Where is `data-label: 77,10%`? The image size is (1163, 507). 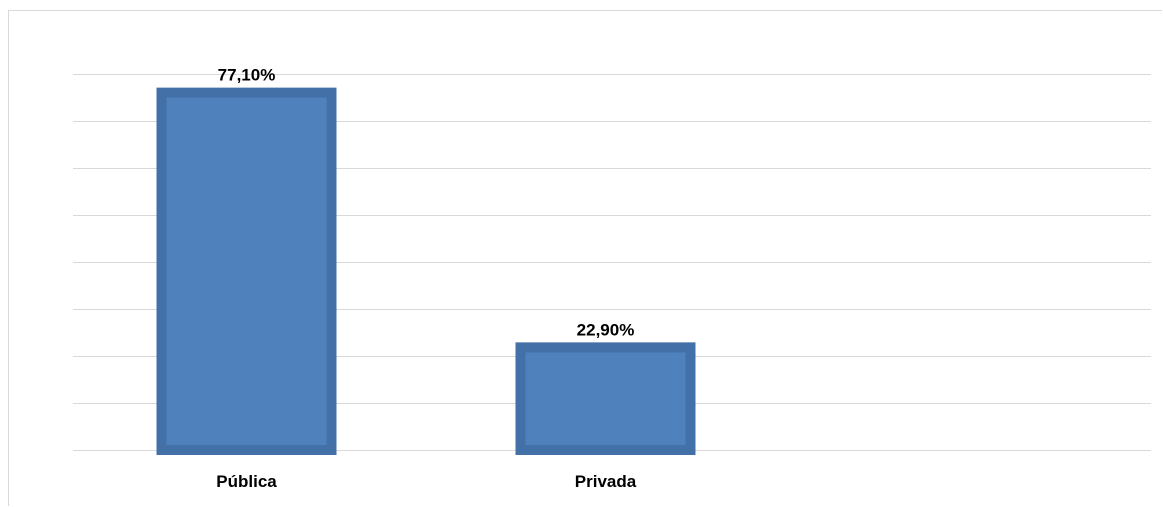
data-label: 77,10% is located at coordinates (247, 75).